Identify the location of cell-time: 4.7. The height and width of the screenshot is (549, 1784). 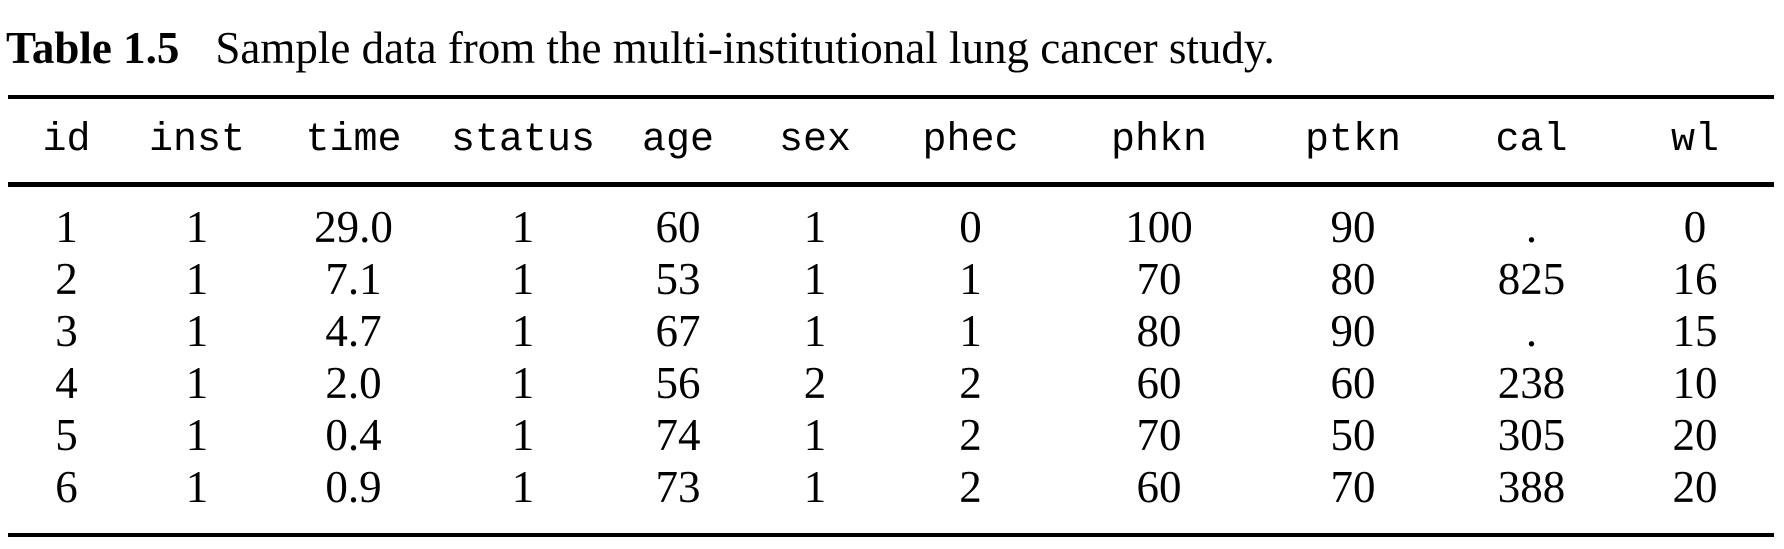
(353, 330).